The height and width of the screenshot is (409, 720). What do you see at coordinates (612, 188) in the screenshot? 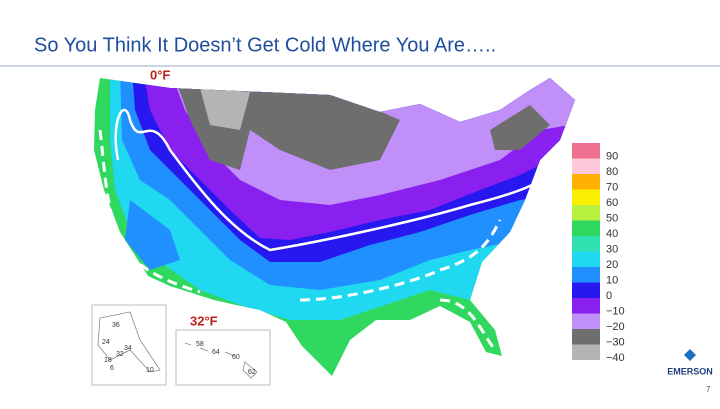
I see `legend-label: 70` at bounding box center [612, 188].